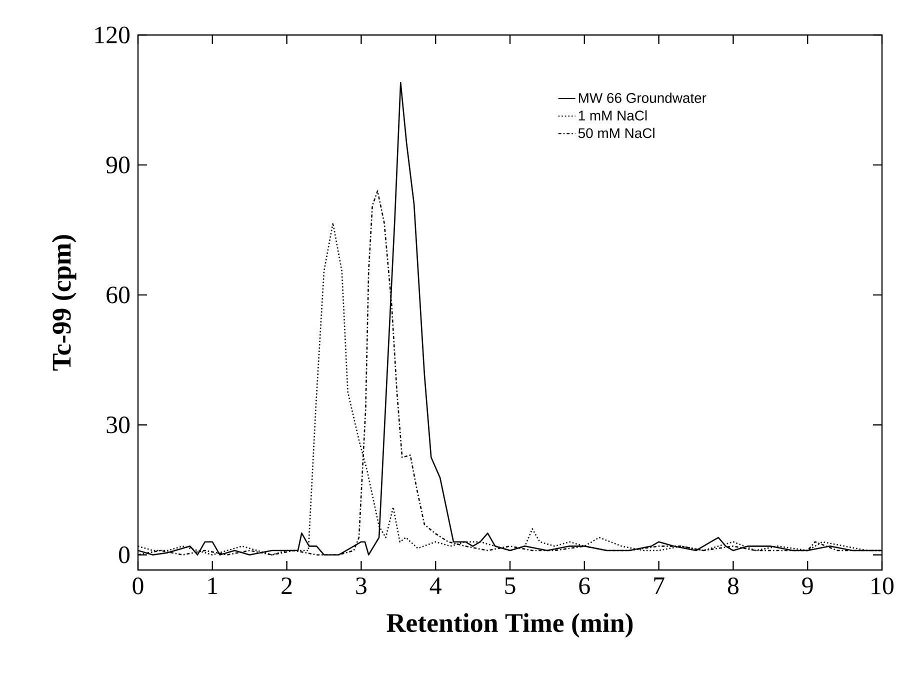 The height and width of the screenshot is (682, 905). Describe the element at coordinates (361, 586) in the screenshot. I see `x-tick-label: 3` at that location.